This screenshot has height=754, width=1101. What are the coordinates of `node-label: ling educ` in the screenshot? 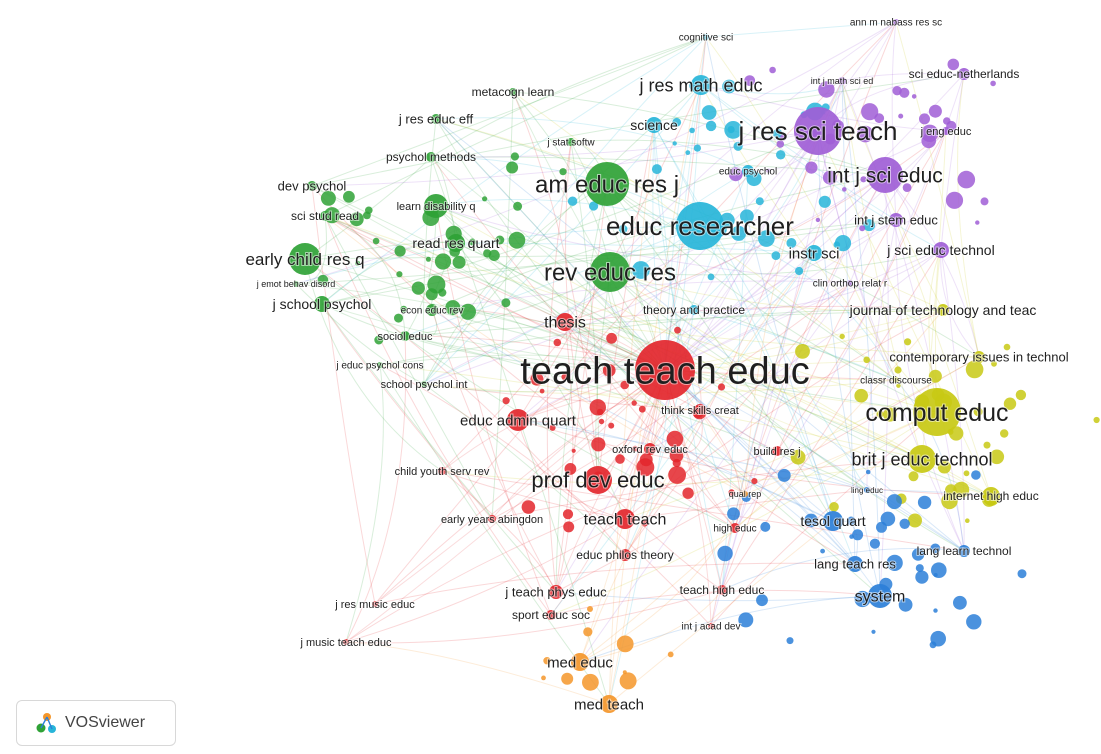 It's located at (867, 490).